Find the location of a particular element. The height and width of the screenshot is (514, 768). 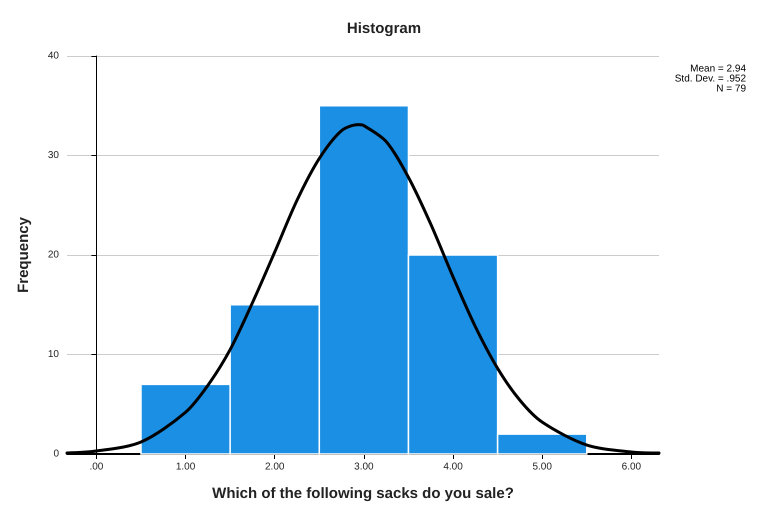

y-tick-label: 0 is located at coordinates (56, 454).